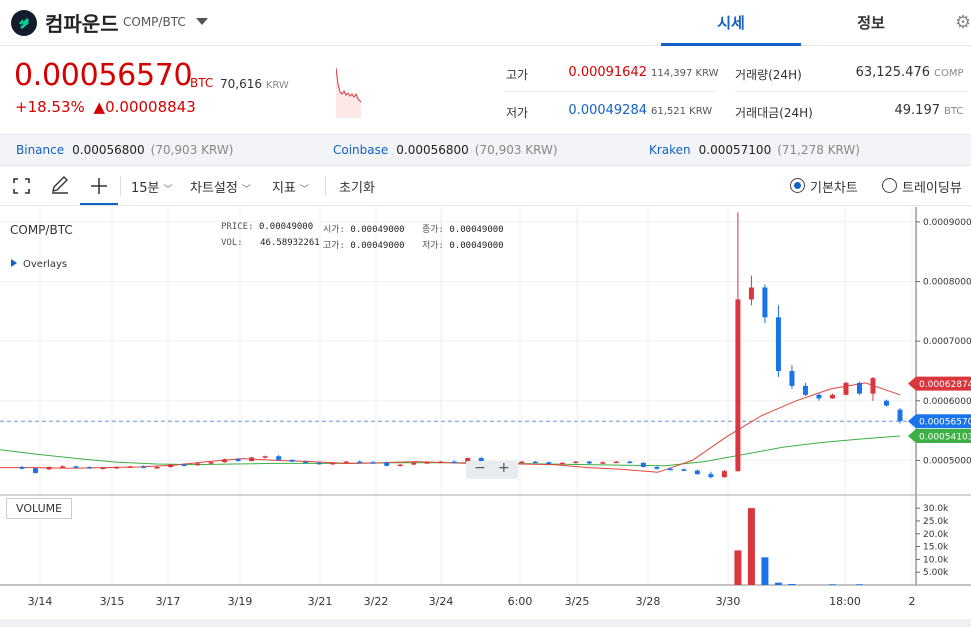 Image resolution: width=971 pixels, height=627 pixels. Describe the element at coordinates (284, 188) in the screenshot. I see `indicators-label: 지표` at that location.